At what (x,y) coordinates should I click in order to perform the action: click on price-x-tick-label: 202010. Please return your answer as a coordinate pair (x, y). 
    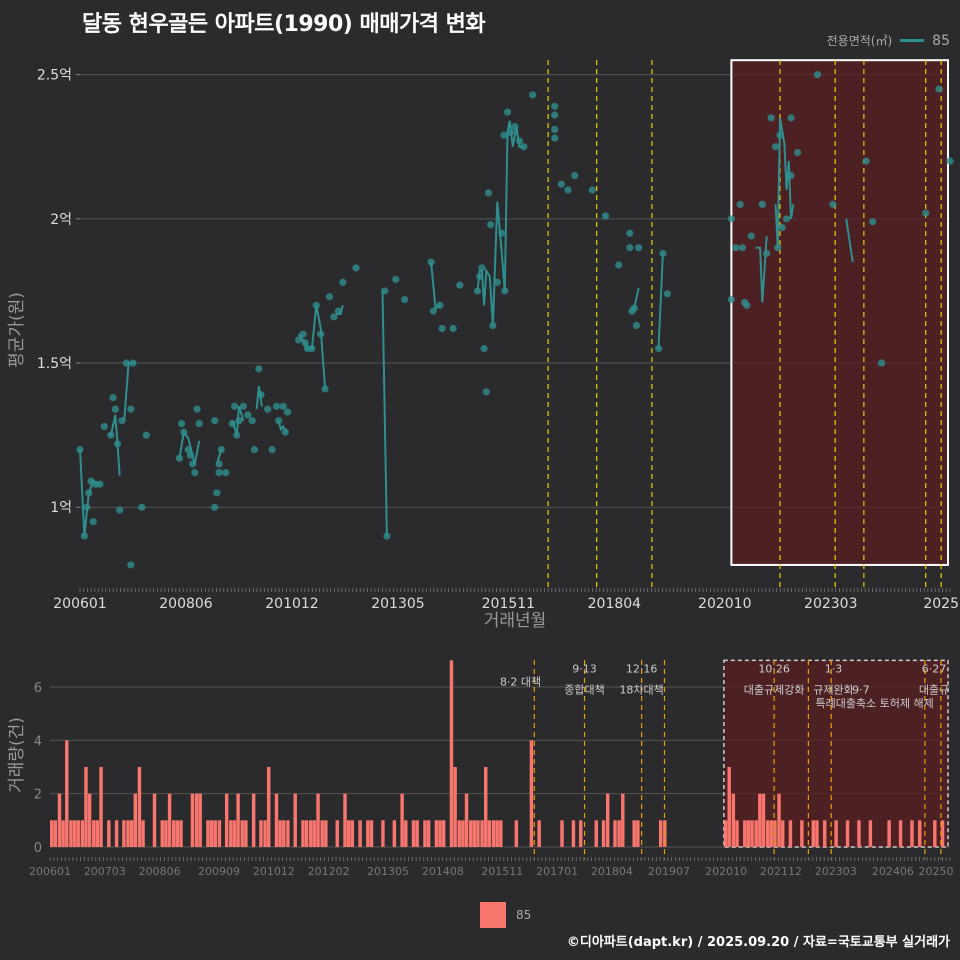
    Looking at the image, I should click on (724, 604).